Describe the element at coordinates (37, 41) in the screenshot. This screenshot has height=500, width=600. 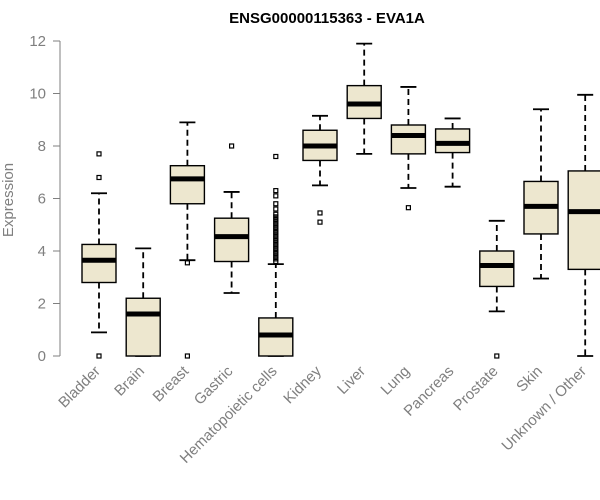
I see `y-tick-label: 12` at that location.